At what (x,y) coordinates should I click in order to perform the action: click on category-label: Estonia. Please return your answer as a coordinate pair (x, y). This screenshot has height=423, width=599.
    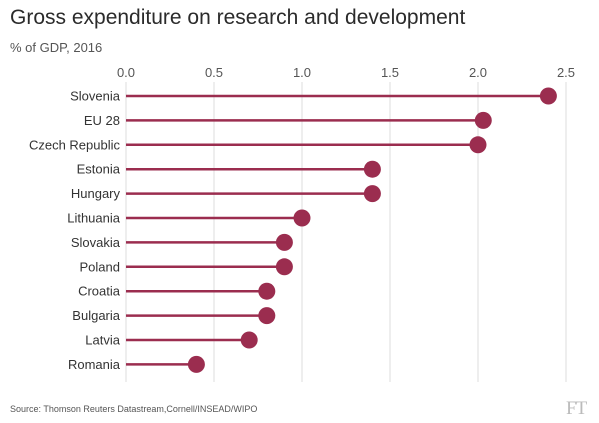
    Looking at the image, I should click on (99, 169).